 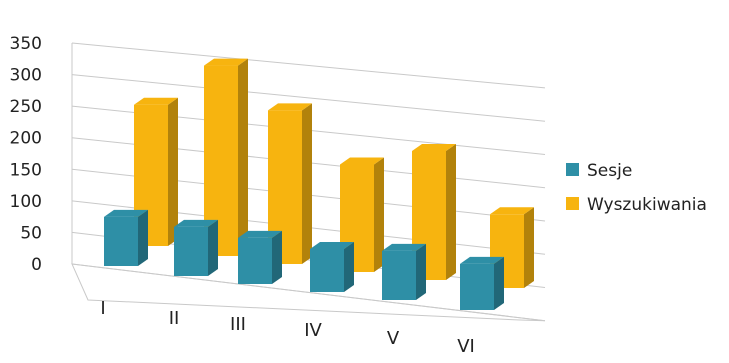 What do you see at coordinates (26, 107) in the screenshot?
I see `y-tick-label: 250` at bounding box center [26, 107].